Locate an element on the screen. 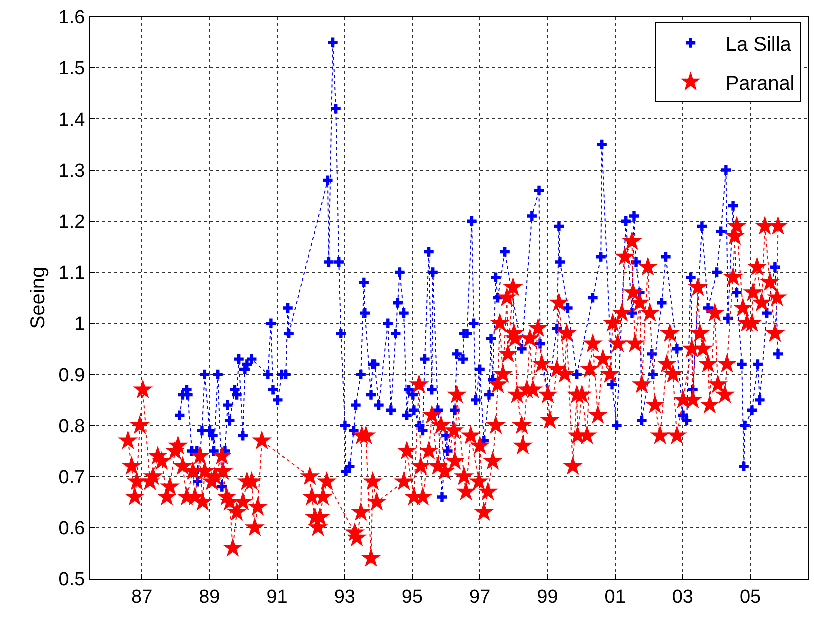 Image resolution: width=814 pixels, height=619 pixels. y-tick-label: 1 is located at coordinates (80, 325).